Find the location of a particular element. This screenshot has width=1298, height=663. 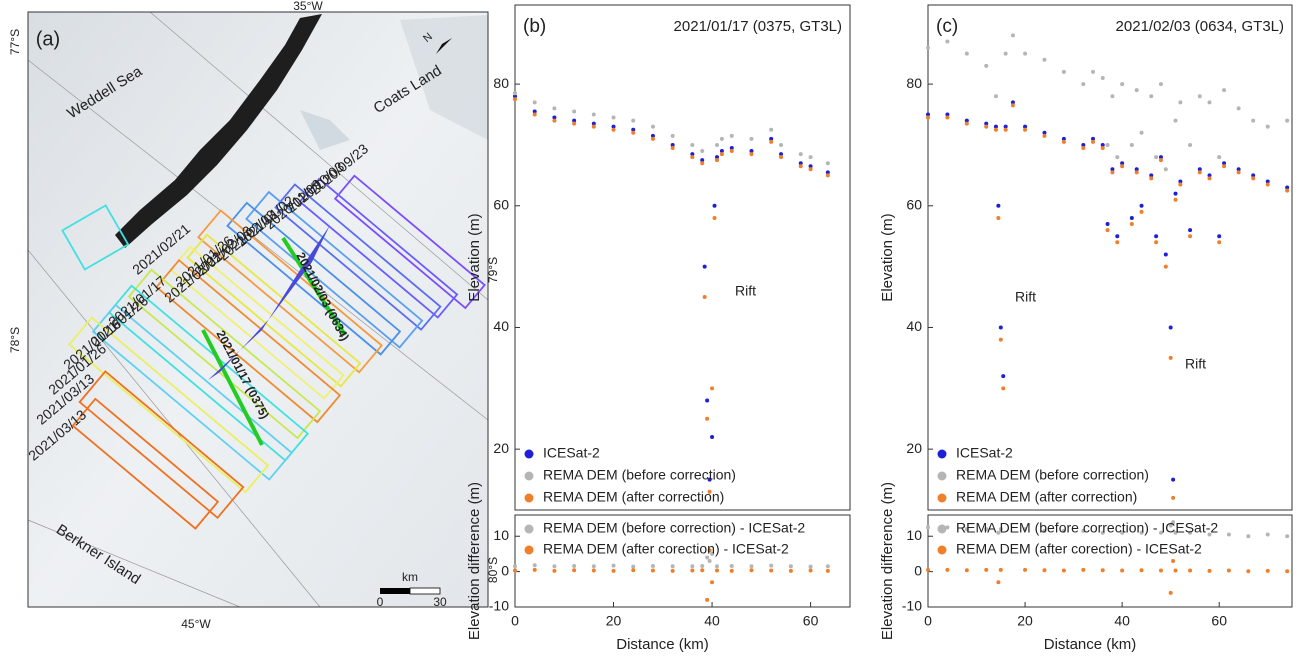

y-axis-label: Elevation difference (m) is located at coordinates (887, 561).